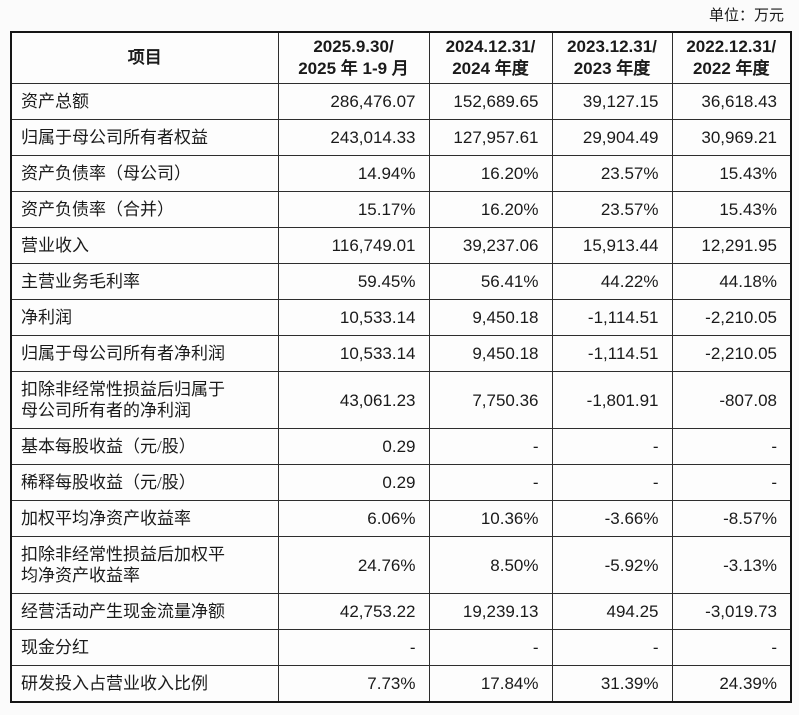 The image size is (799, 715). I want to click on row-label: 加权平均净资产收益率, so click(144, 518).